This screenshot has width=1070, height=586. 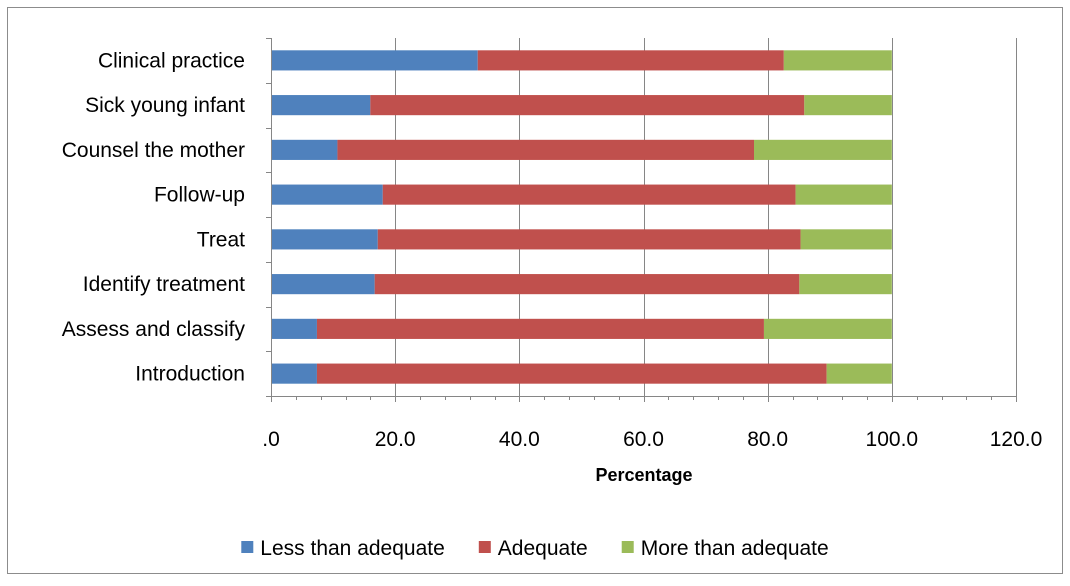 What do you see at coordinates (827, 328) in the screenshot?
I see `bar-assess-and-classify-more-than-adequate` at bounding box center [827, 328].